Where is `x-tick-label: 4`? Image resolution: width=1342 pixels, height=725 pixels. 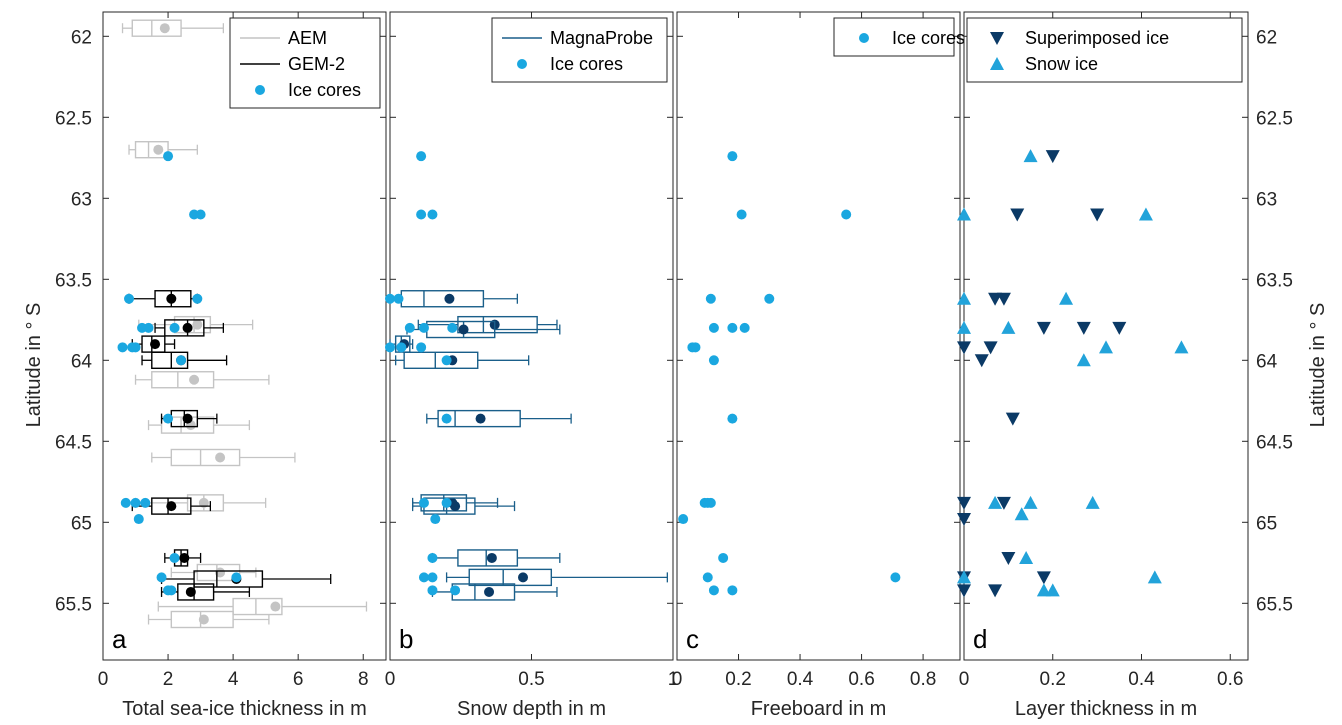 x-tick-label: 4 is located at coordinates (233, 679).